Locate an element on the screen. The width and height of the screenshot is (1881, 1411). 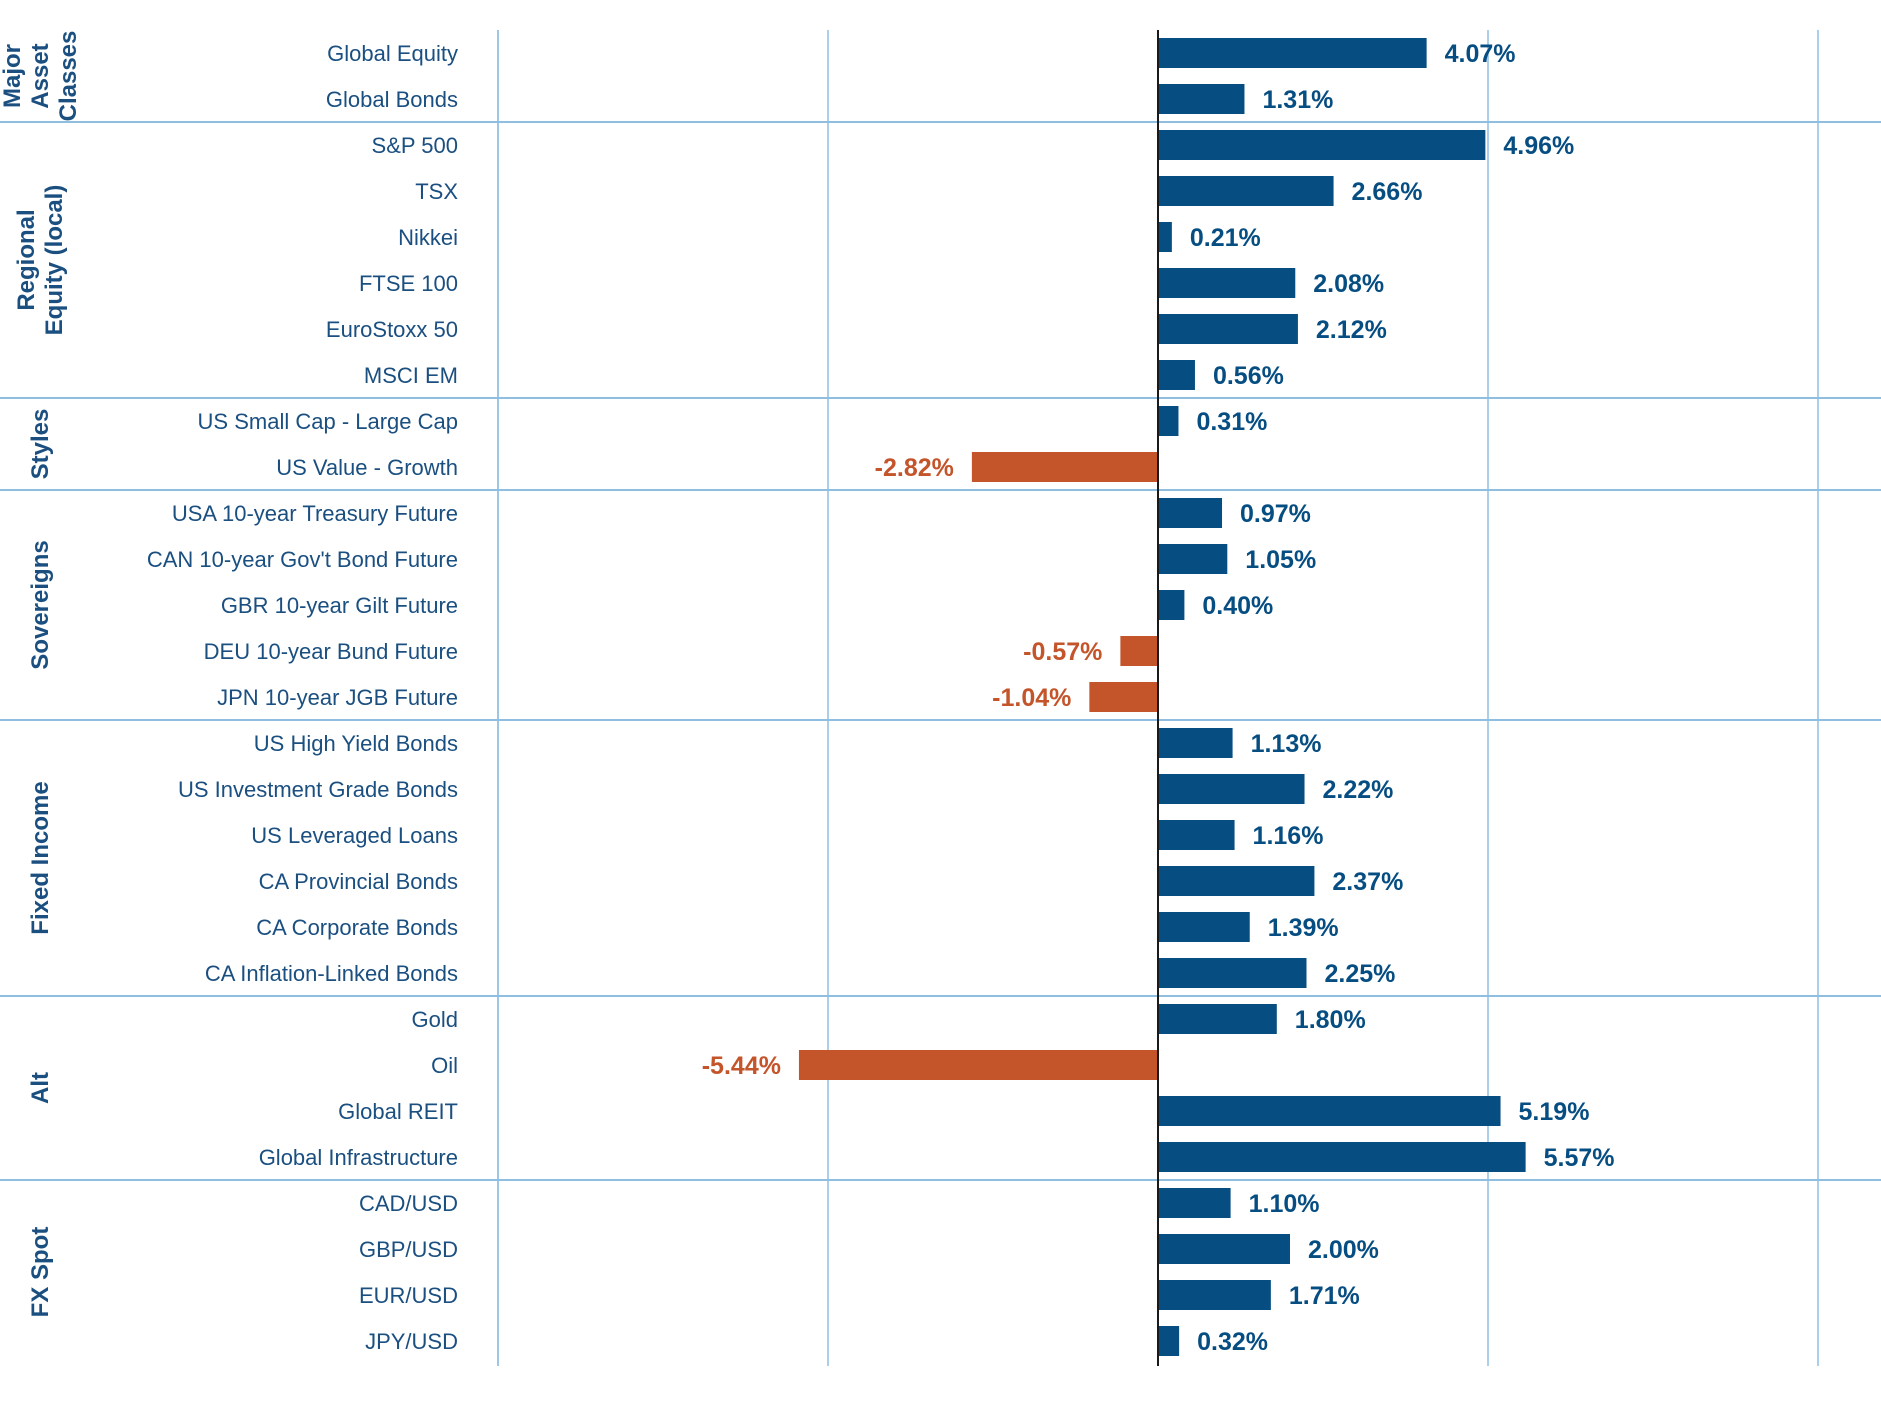
value-label: 1.31% is located at coordinates (1297, 100).